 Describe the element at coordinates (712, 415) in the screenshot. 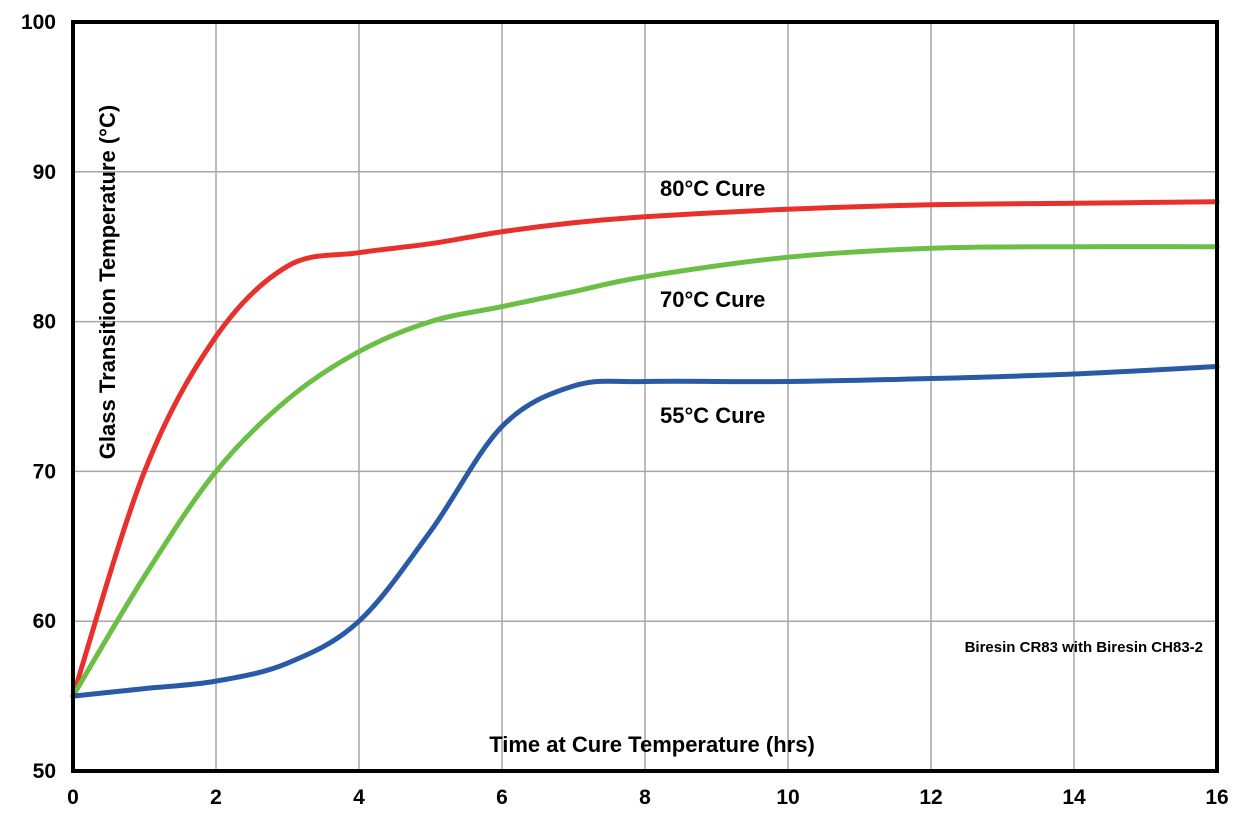

I see `series-label-55c: 55°C Cure` at that location.